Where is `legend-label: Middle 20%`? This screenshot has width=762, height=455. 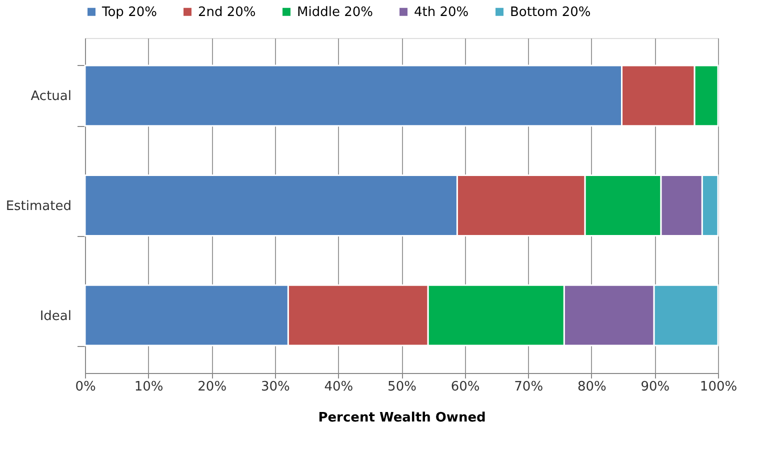
legend-label: Middle 20% is located at coordinates (335, 12).